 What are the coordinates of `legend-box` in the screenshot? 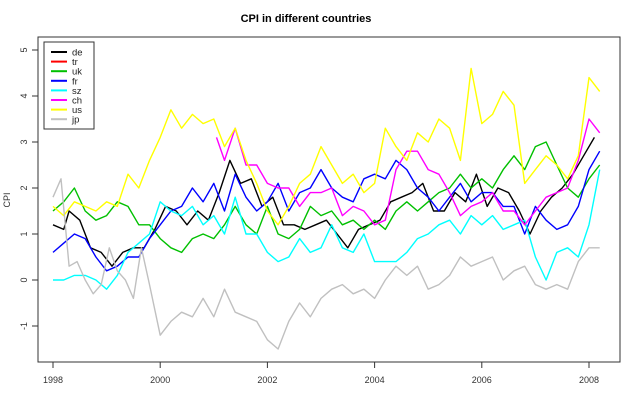 It's located at (69, 85).